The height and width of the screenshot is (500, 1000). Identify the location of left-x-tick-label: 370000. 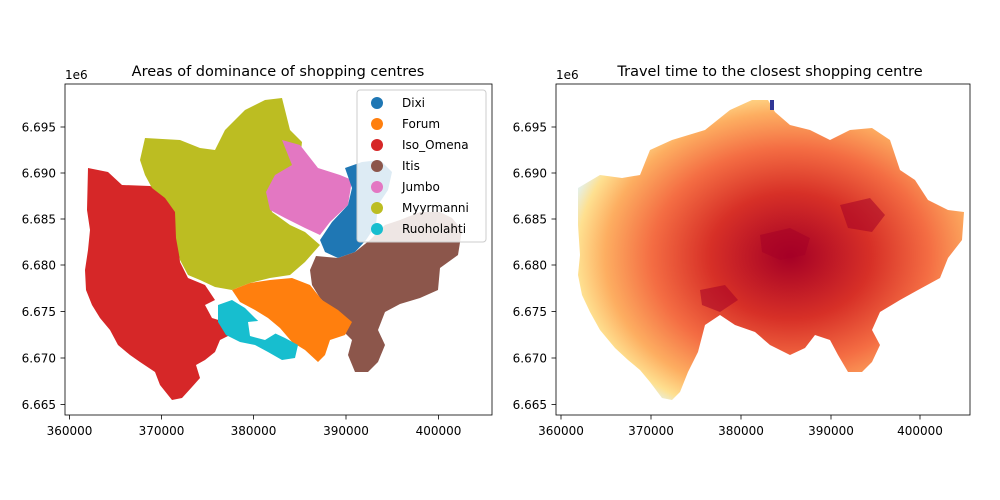
(162, 431).